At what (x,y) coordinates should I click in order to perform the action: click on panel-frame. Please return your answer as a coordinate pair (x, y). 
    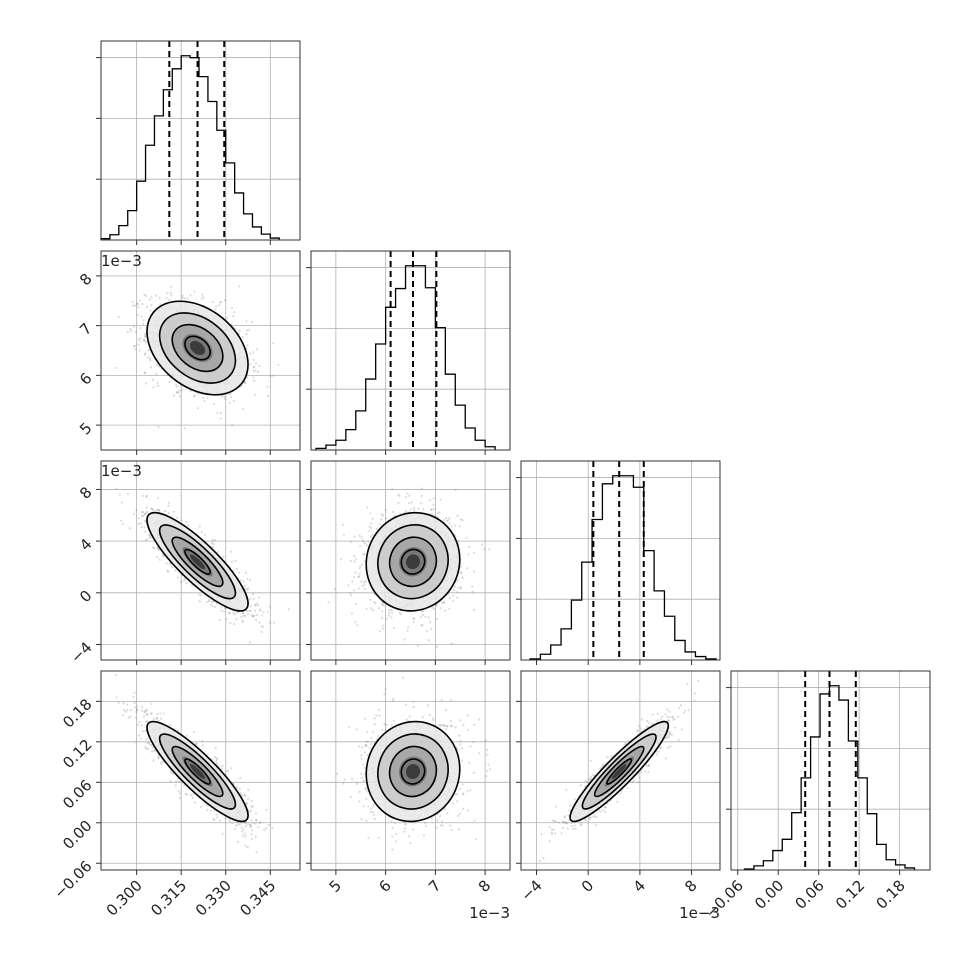
    Looking at the image, I should click on (200, 560).